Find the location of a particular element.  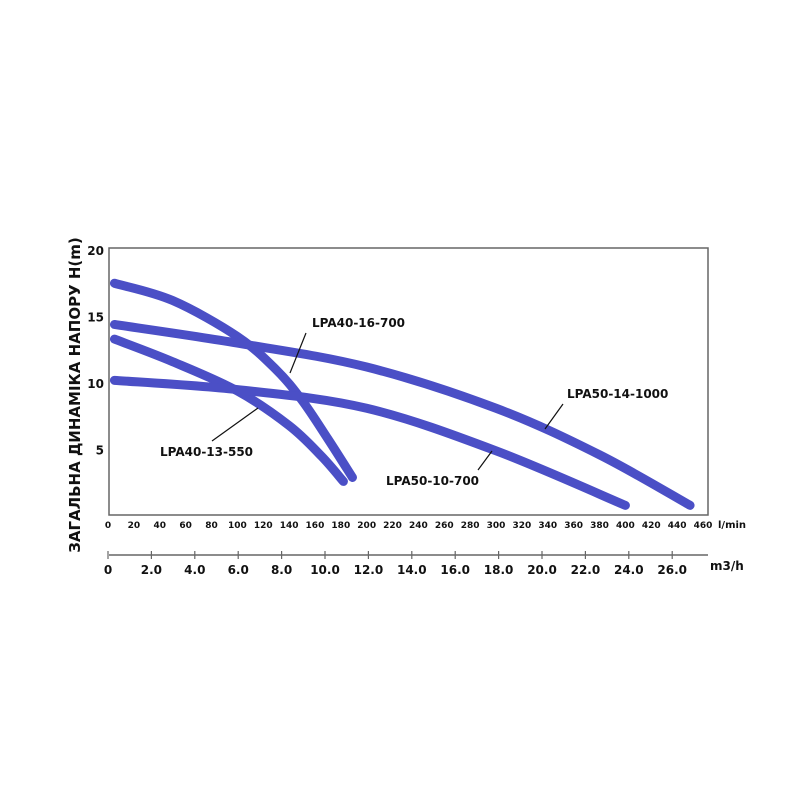

x2-axis-unit: m3/h is located at coordinates (727, 566).